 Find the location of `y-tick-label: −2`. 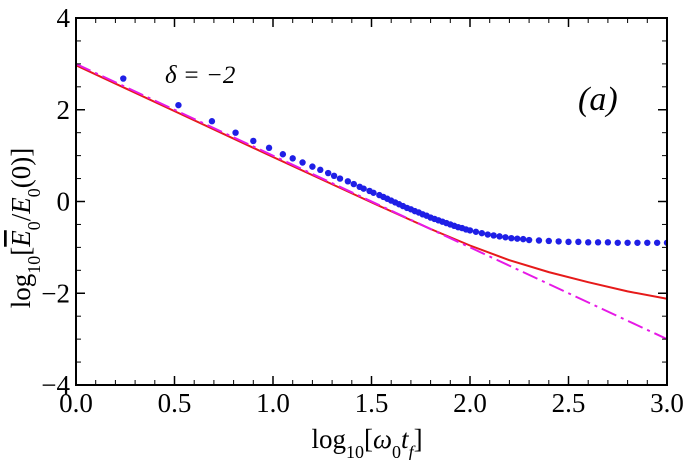

y-tick-label: −2 is located at coordinates (55, 293).